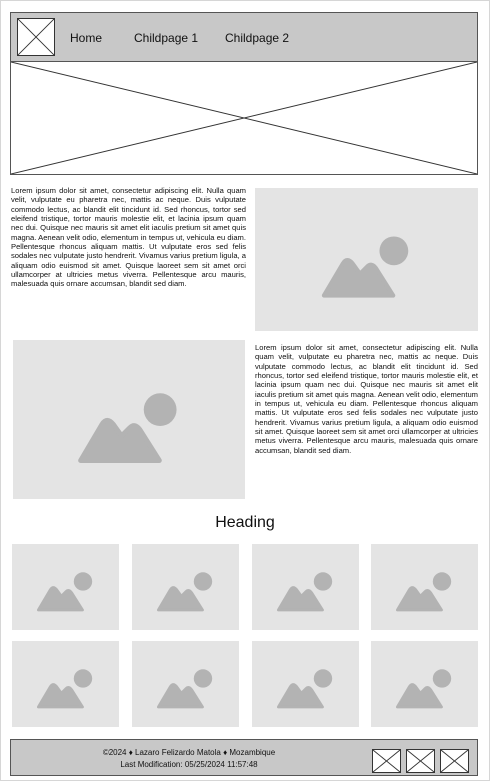  I want to click on logo-placeholder-icon, so click(36, 37).